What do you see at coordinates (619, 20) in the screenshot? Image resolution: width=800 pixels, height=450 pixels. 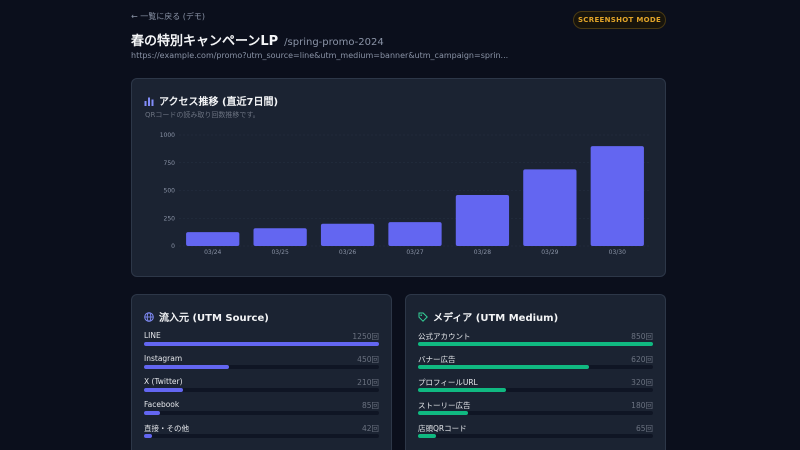 I see `screenshot-mode-badge: SCREENSHOT MODE` at bounding box center [619, 20].